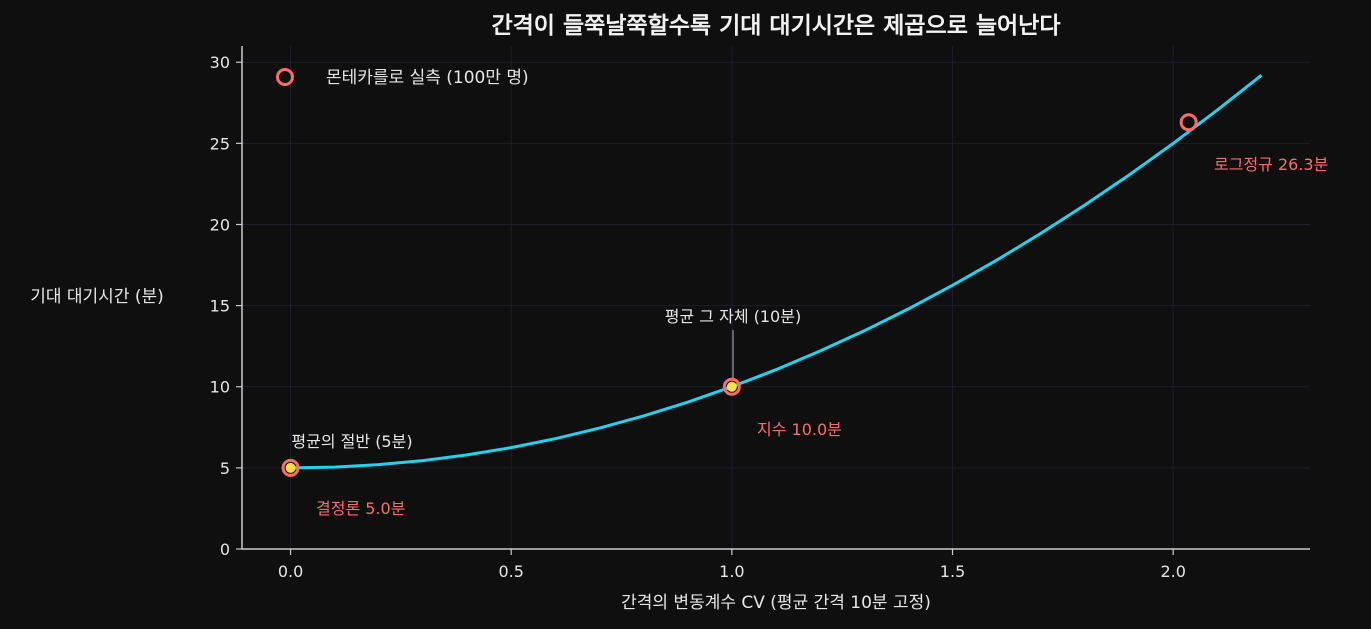 The height and width of the screenshot is (629, 1371). Describe the element at coordinates (510, 571) in the screenshot. I see `x-tick-label: 0.5` at that location.